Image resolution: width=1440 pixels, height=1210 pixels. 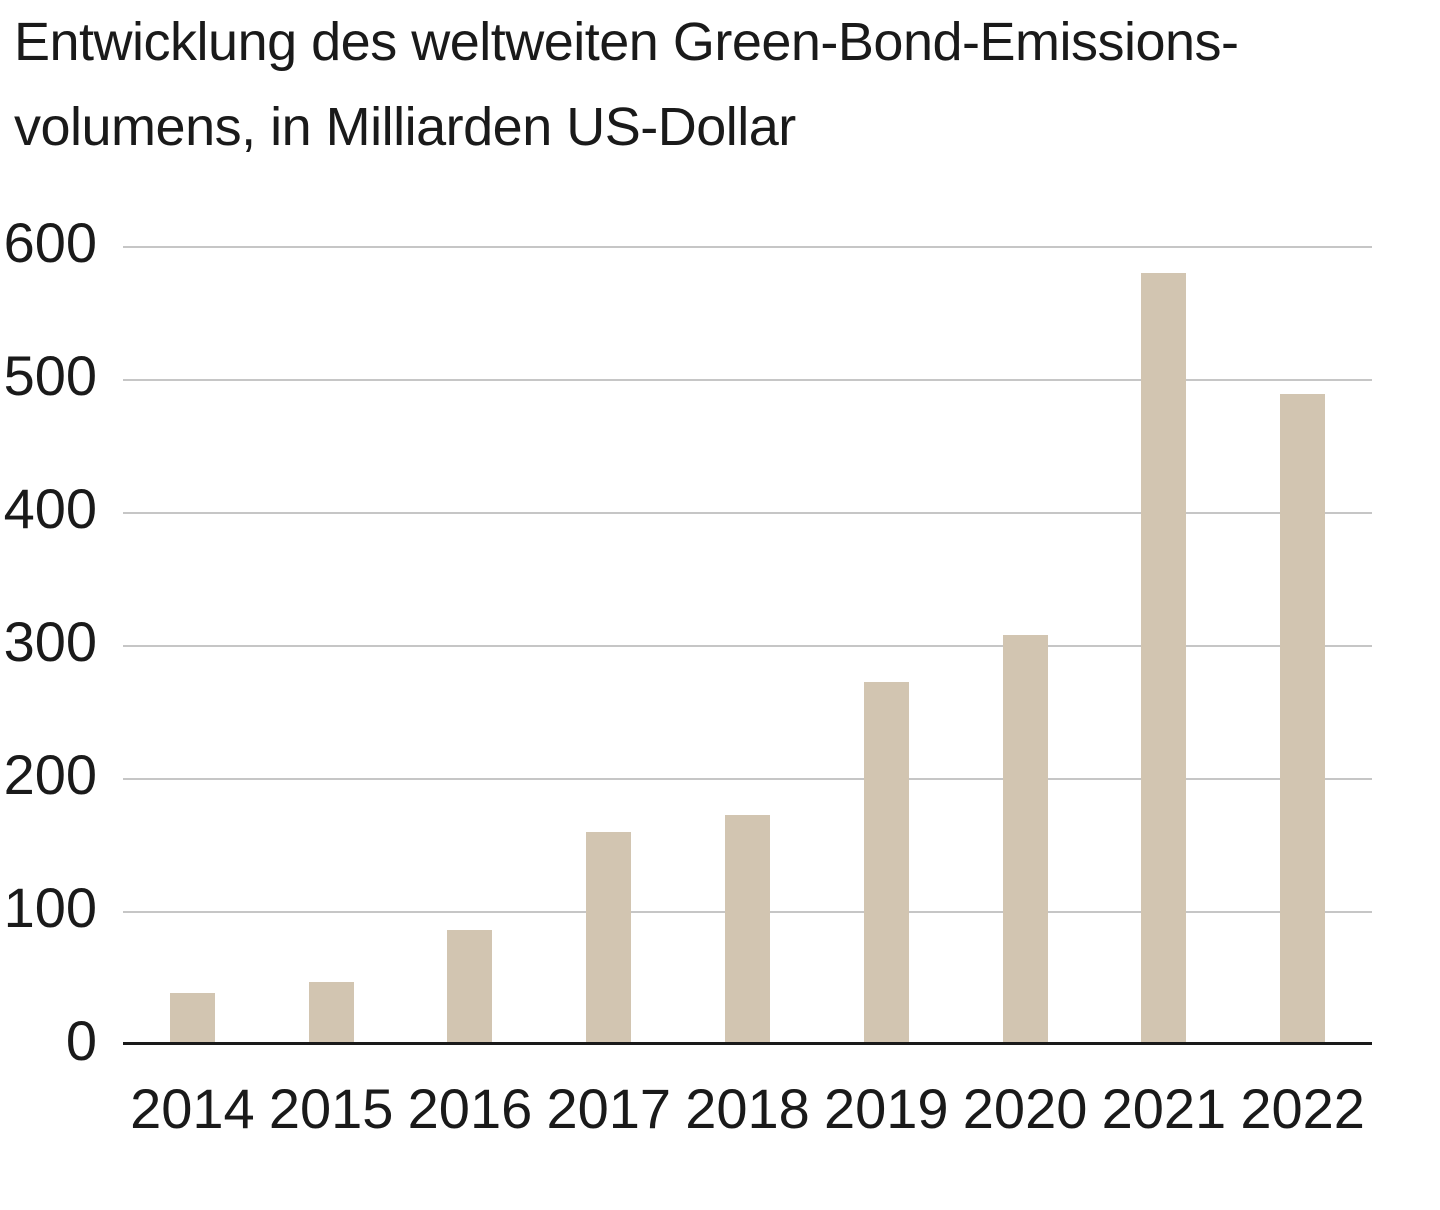 What do you see at coordinates (192, 1017) in the screenshot?
I see `bar-2014` at bounding box center [192, 1017].